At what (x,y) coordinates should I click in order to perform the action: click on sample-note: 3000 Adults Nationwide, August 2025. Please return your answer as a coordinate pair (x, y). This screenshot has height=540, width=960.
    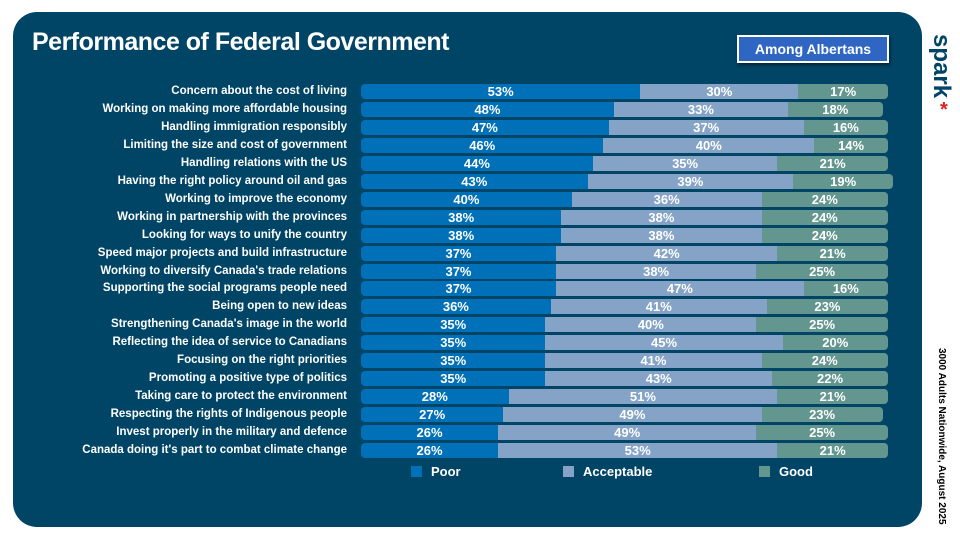
    Looking at the image, I should click on (941, 436).